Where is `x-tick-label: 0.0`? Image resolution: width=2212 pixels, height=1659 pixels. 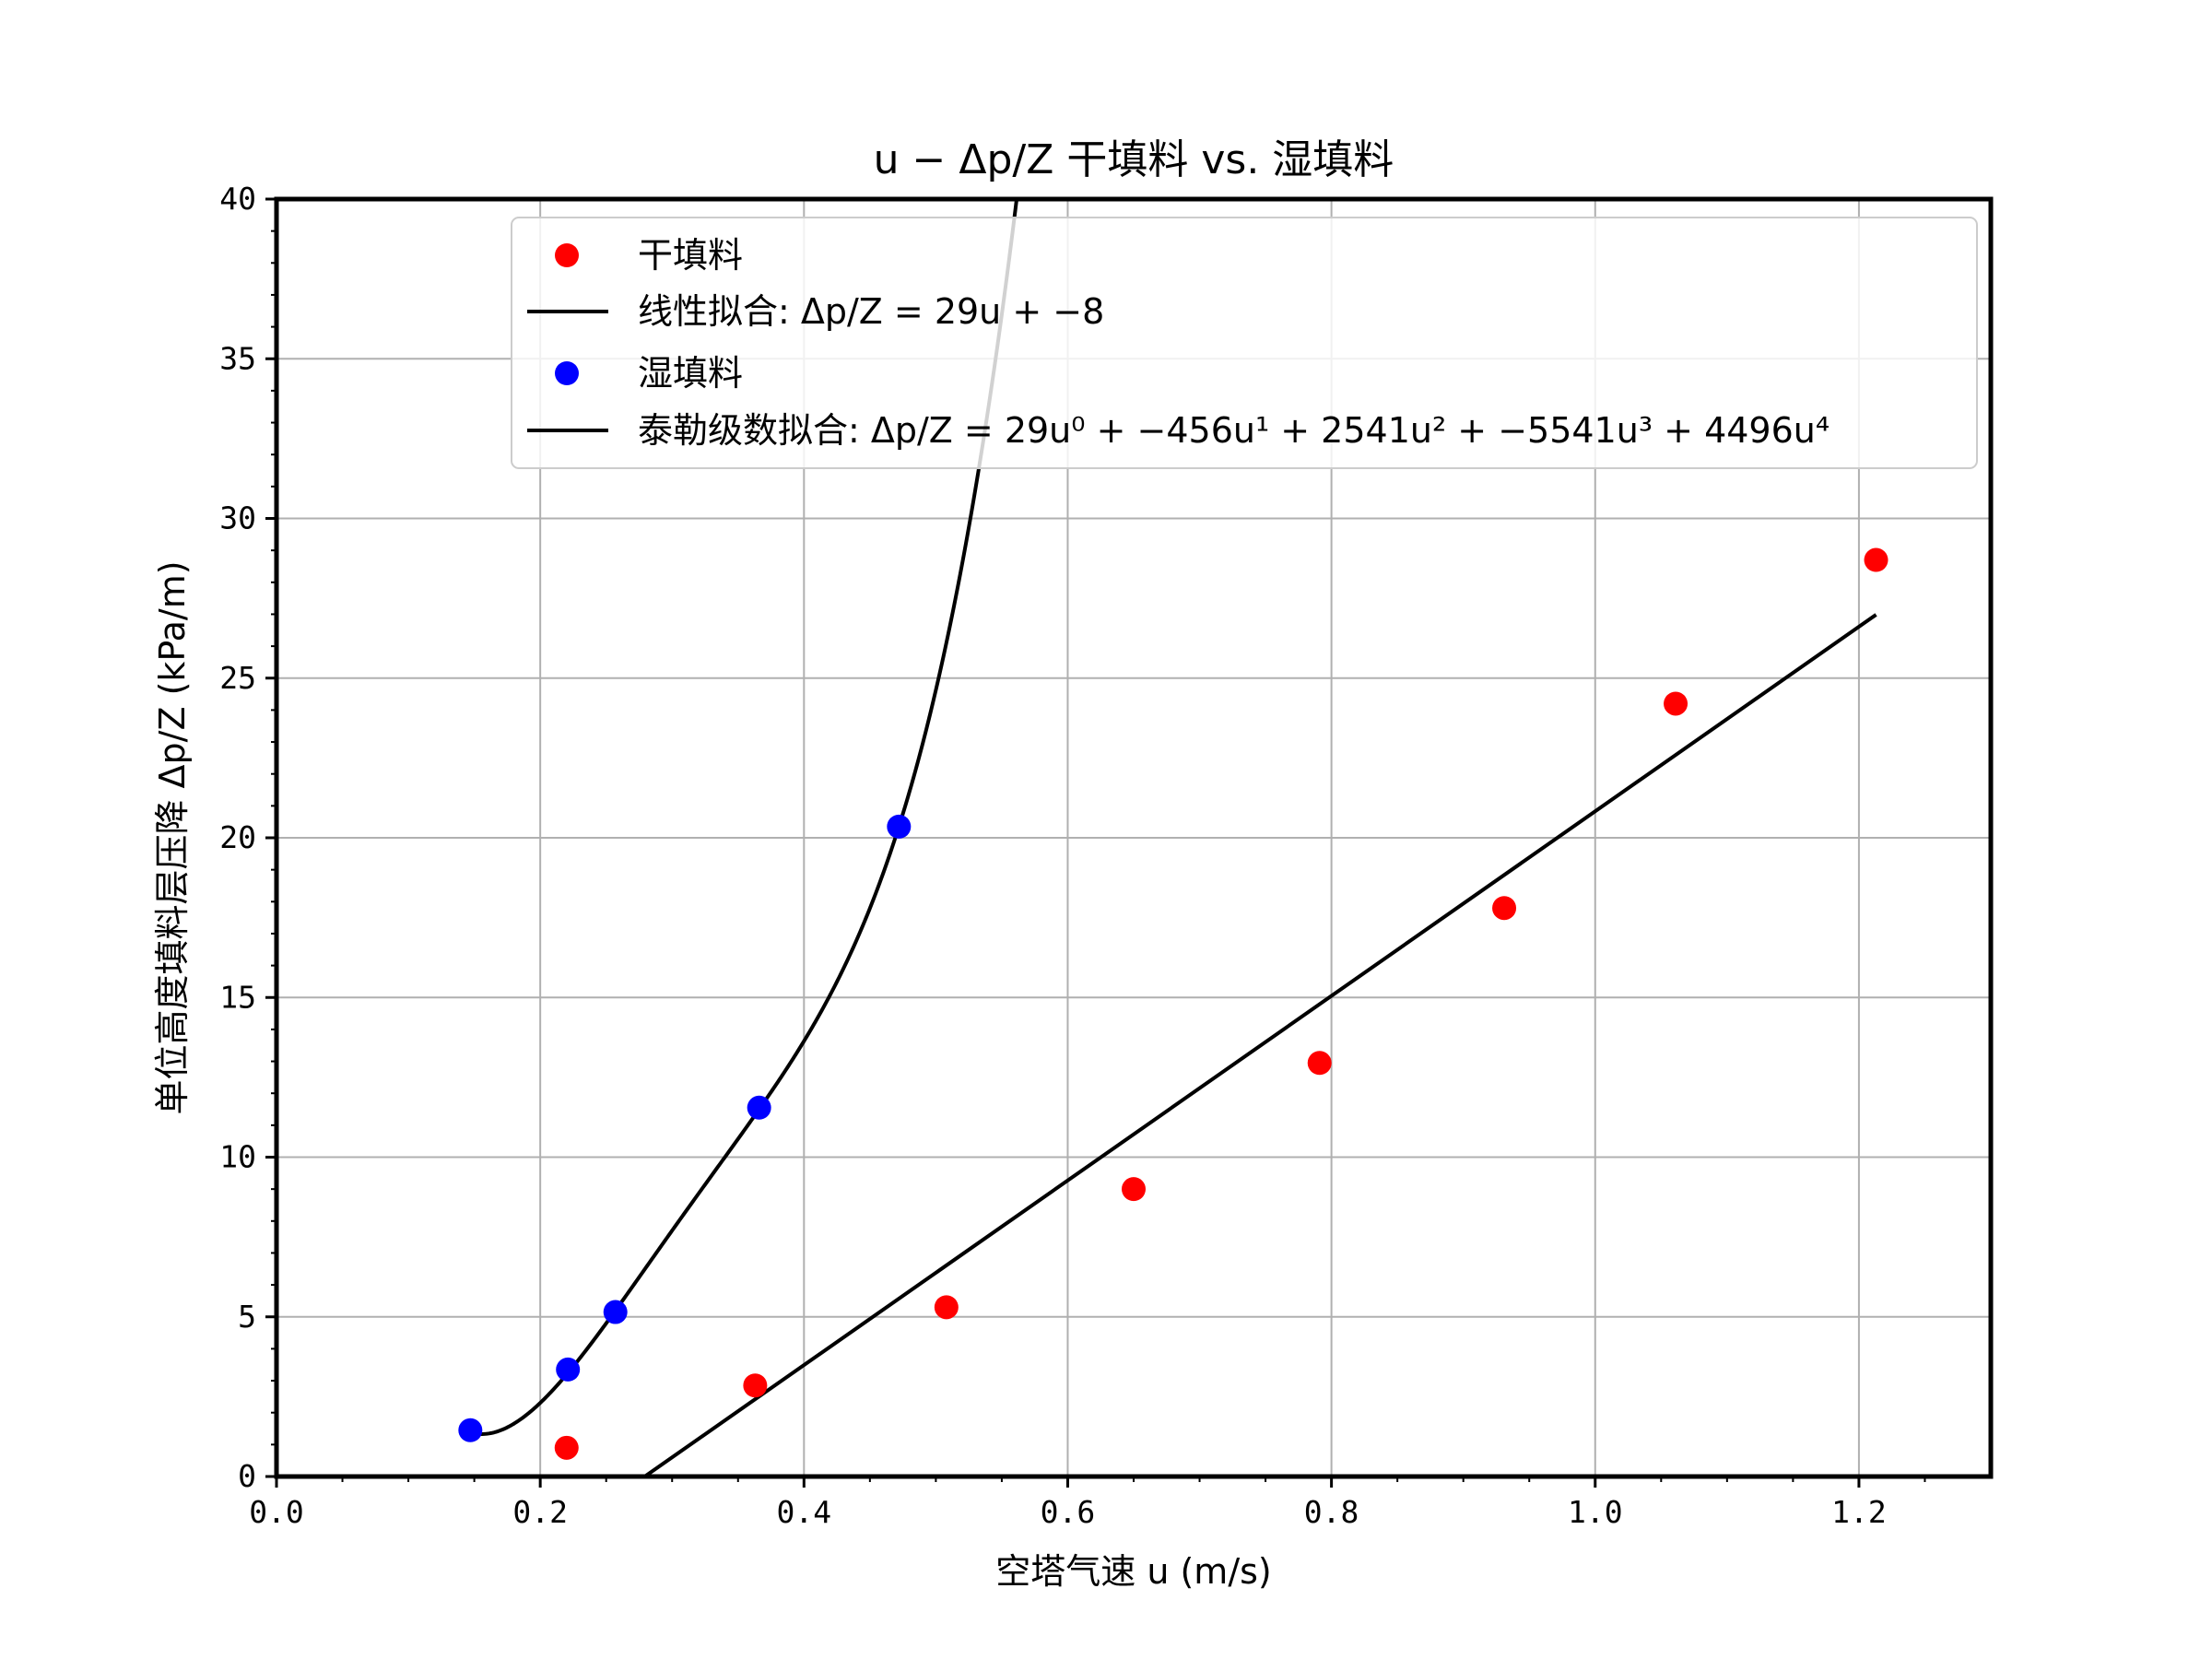
x-tick-label: 0.0 is located at coordinates (276, 1512).